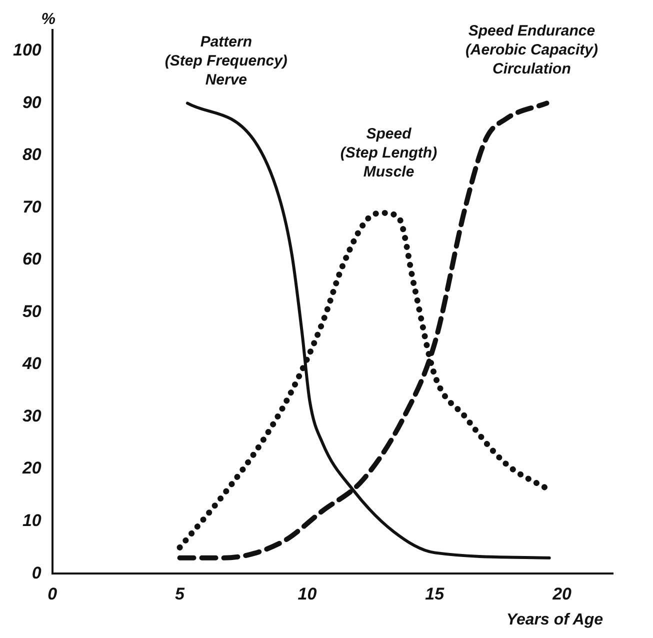 The image size is (653, 638). What do you see at coordinates (555, 619) in the screenshot?
I see `x-axis-title: Years of Age` at bounding box center [555, 619].